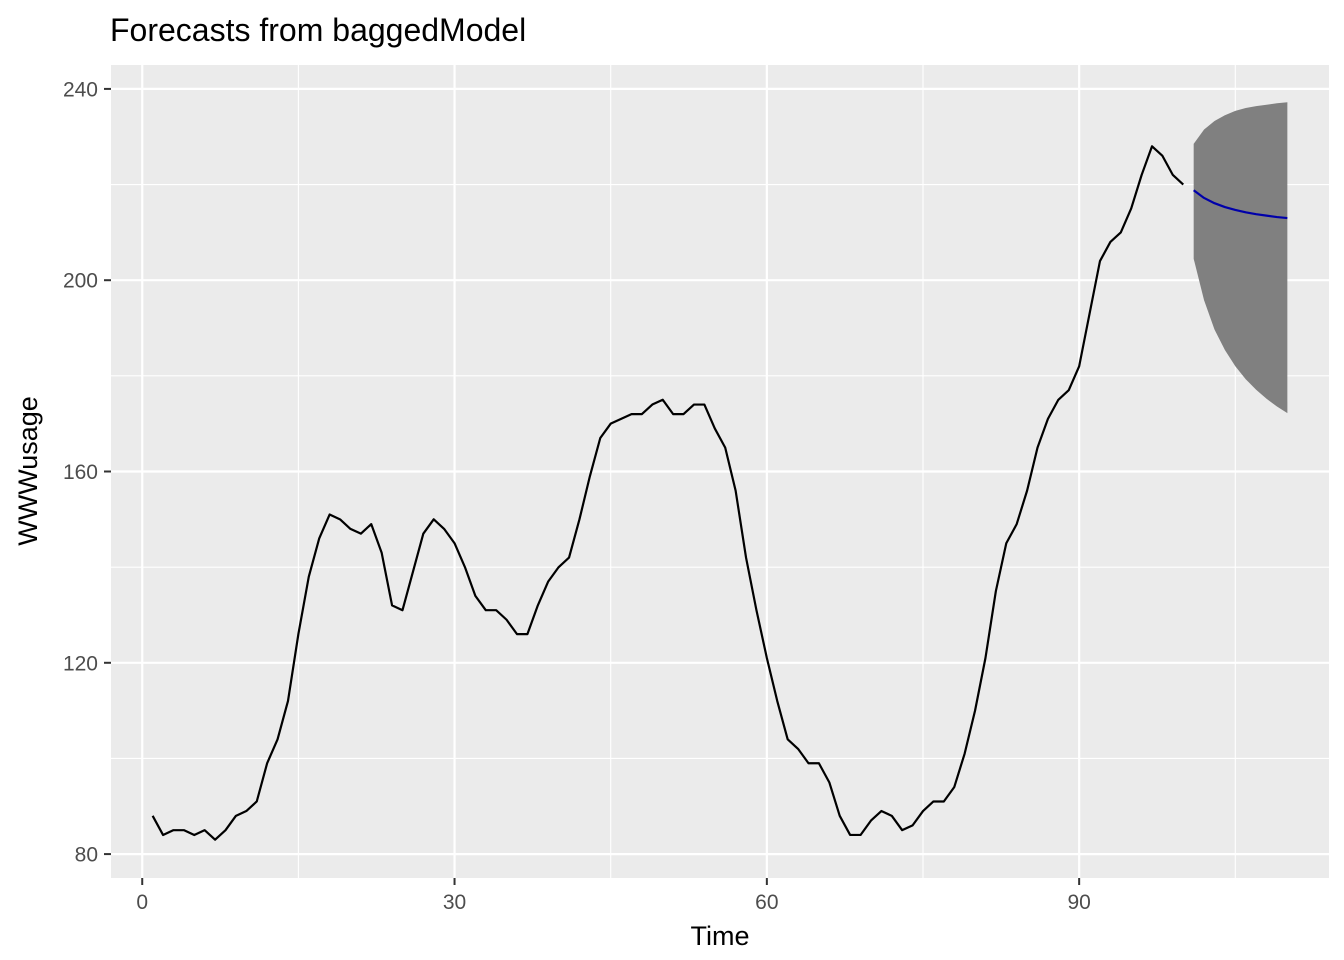 The width and height of the screenshot is (1344, 960). What do you see at coordinates (766, 902) in the screenshot?
I see `x-tick-label: 60` at bounding box center [766, 902].